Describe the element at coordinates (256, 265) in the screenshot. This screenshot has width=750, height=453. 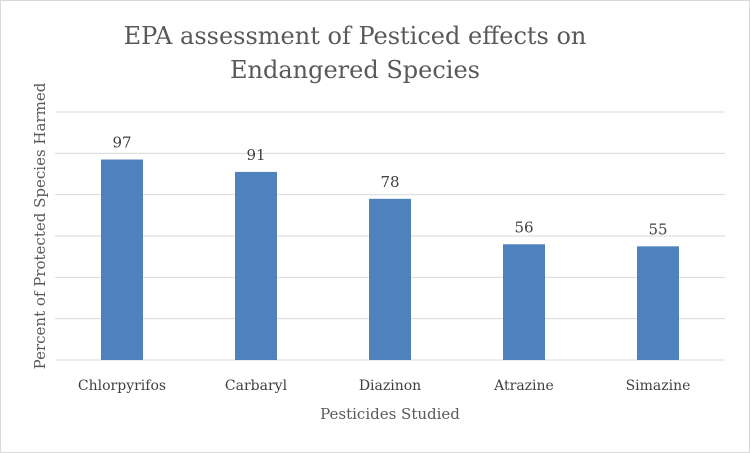
I see `bar-carbaryl` at that location.